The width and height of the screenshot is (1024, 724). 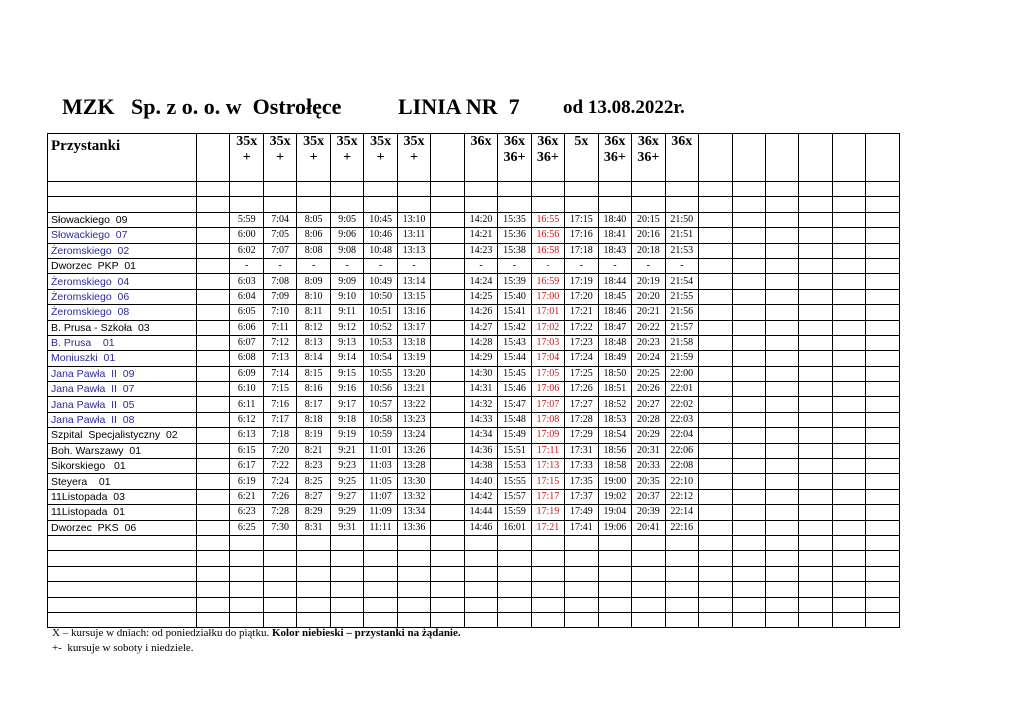 I want to click on header-line: 5x, so click(x=581, y=142).